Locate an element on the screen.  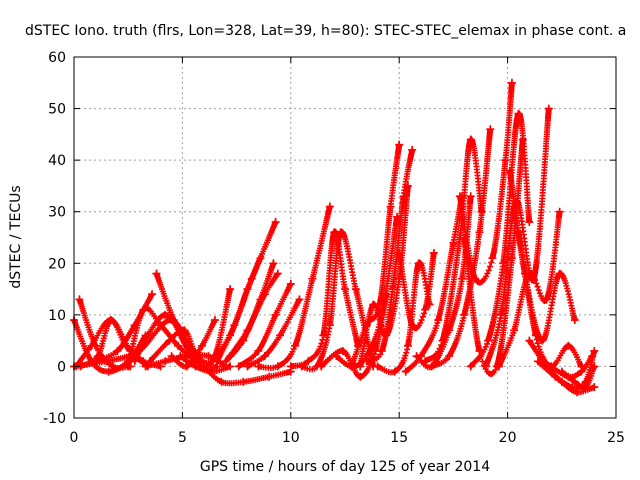
series-pass-m is located at coordinates (205, 364).